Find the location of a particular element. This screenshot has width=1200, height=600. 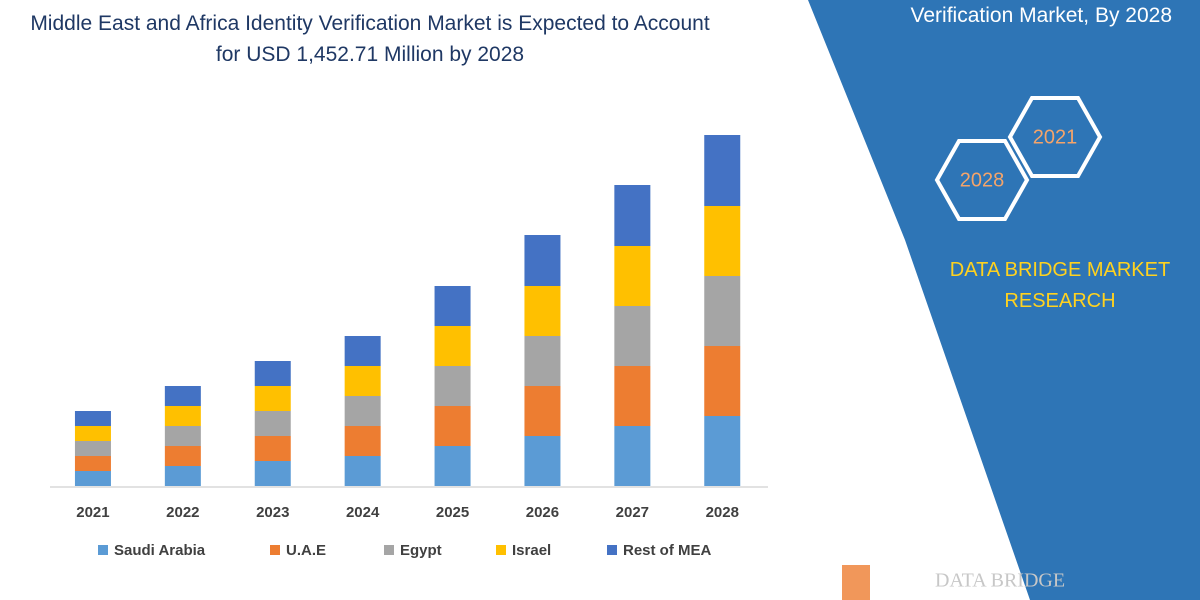

hexagon-label: 2021 is located at coordinates (1055, 137).